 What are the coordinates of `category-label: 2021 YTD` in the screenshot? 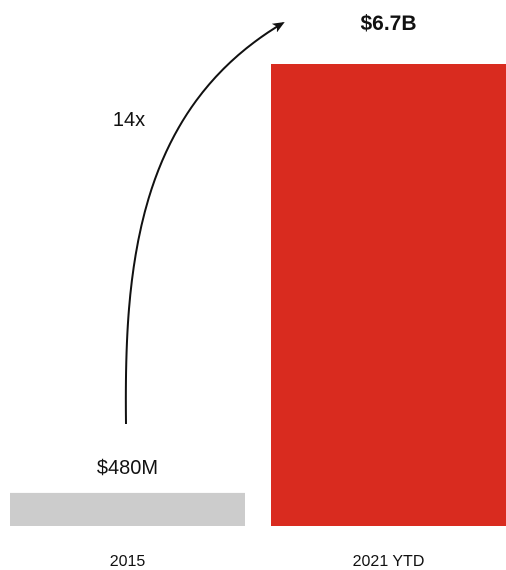 It's located at (389, 561).